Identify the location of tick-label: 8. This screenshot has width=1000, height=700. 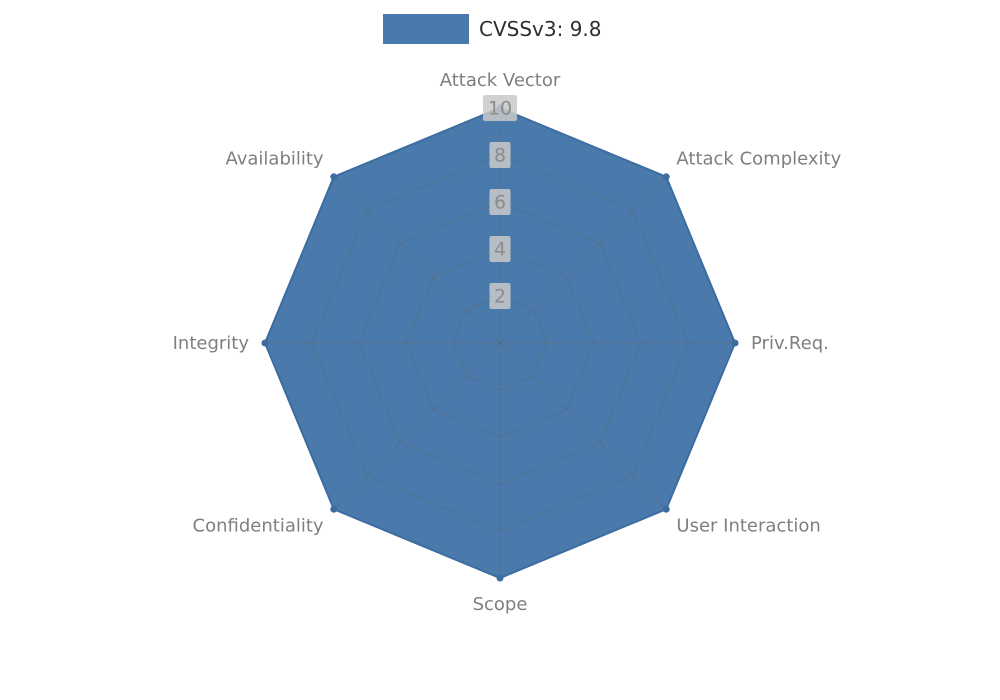
(500, 156).